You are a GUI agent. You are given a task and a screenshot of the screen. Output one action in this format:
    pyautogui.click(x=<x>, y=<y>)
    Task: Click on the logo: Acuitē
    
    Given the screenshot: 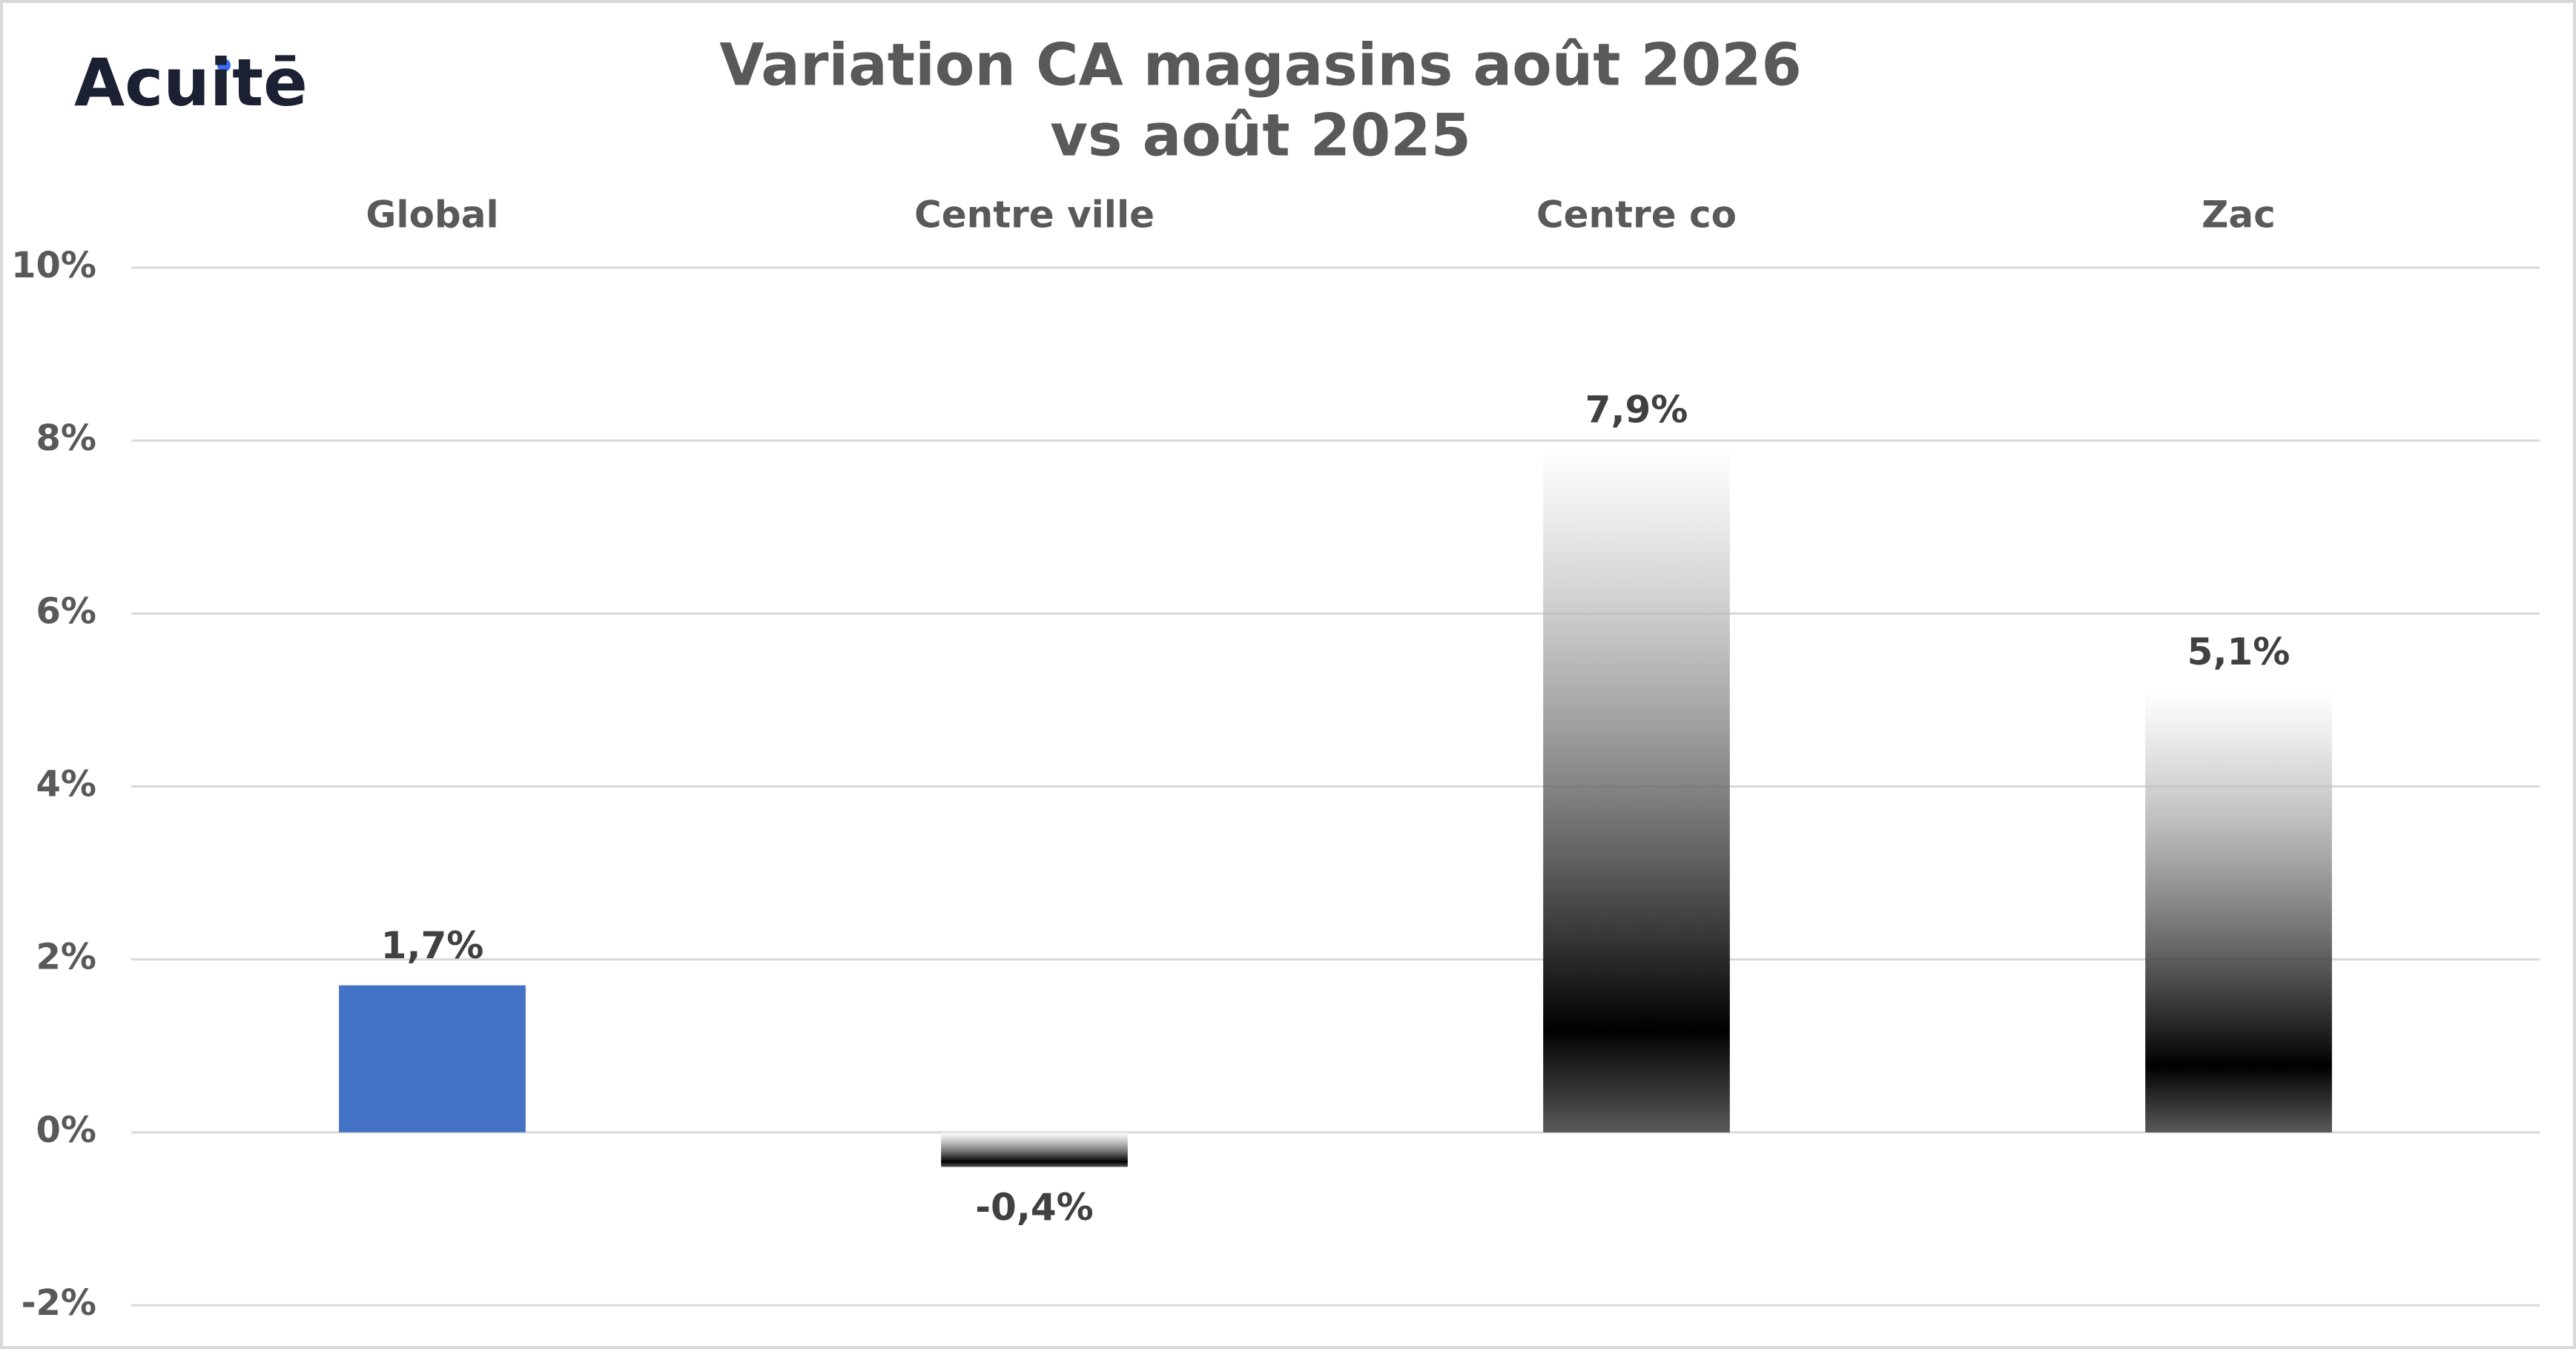 What is the action you would take?
    pyautogui.click(x=191, y=82)
    